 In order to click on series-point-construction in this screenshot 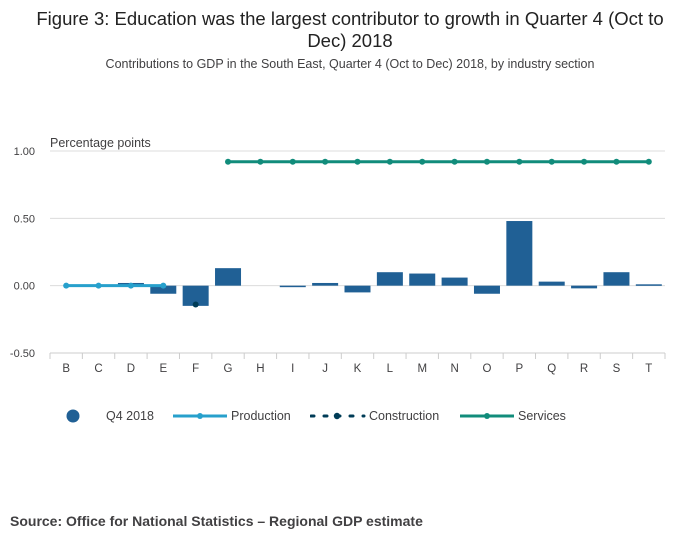, I will do `click(195, 304)`.